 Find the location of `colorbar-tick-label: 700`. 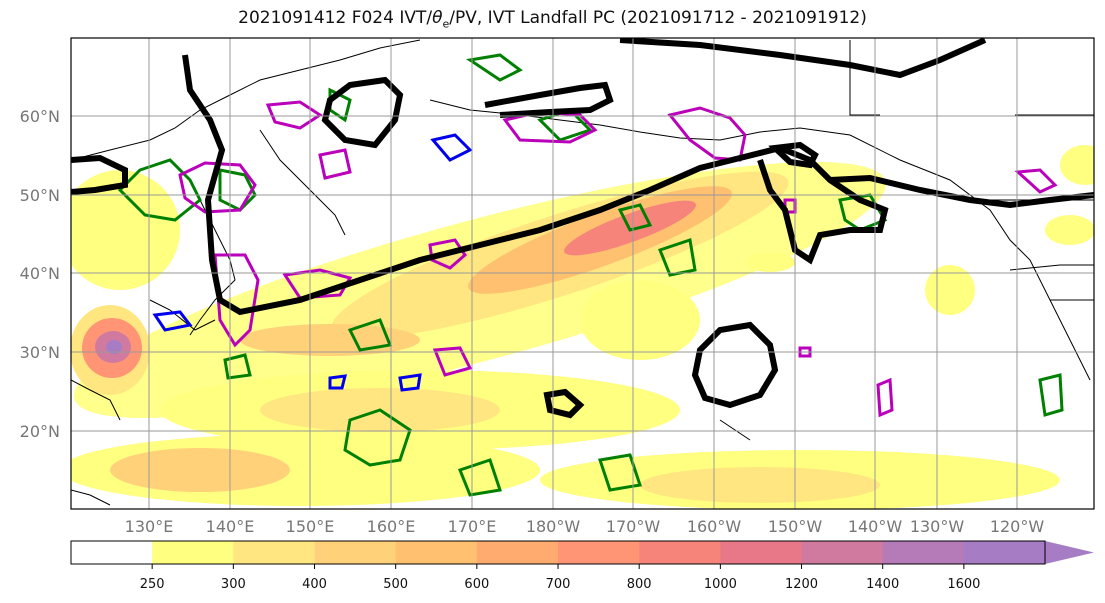

colorbar-tick-label: 700 is located at coordinates (558, 584).